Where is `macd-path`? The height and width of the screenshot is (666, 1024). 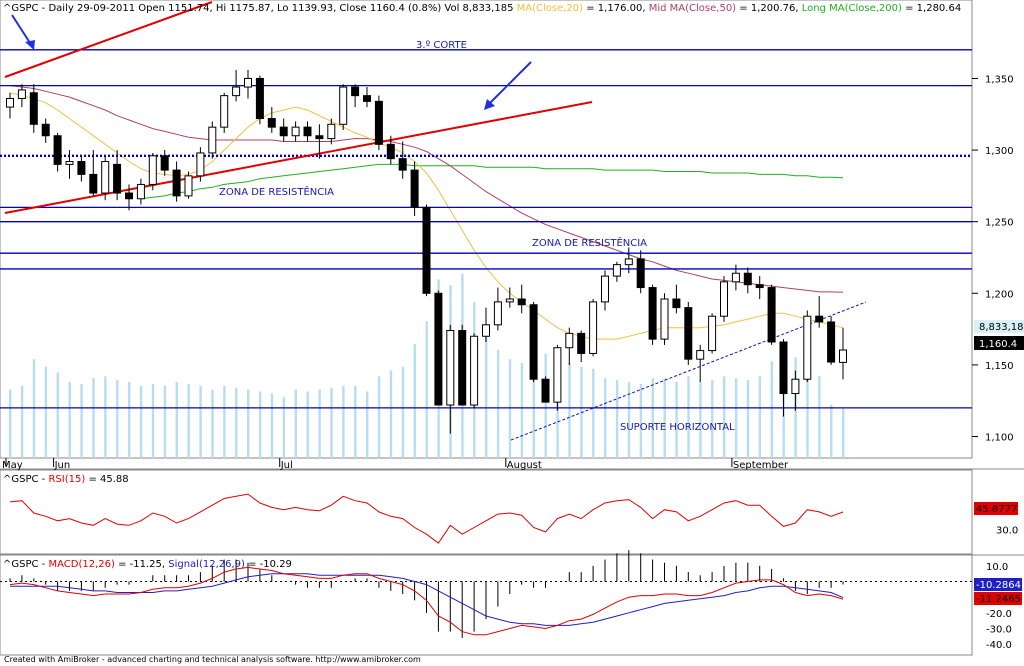
macd-path is located at coordinates (426, 601).